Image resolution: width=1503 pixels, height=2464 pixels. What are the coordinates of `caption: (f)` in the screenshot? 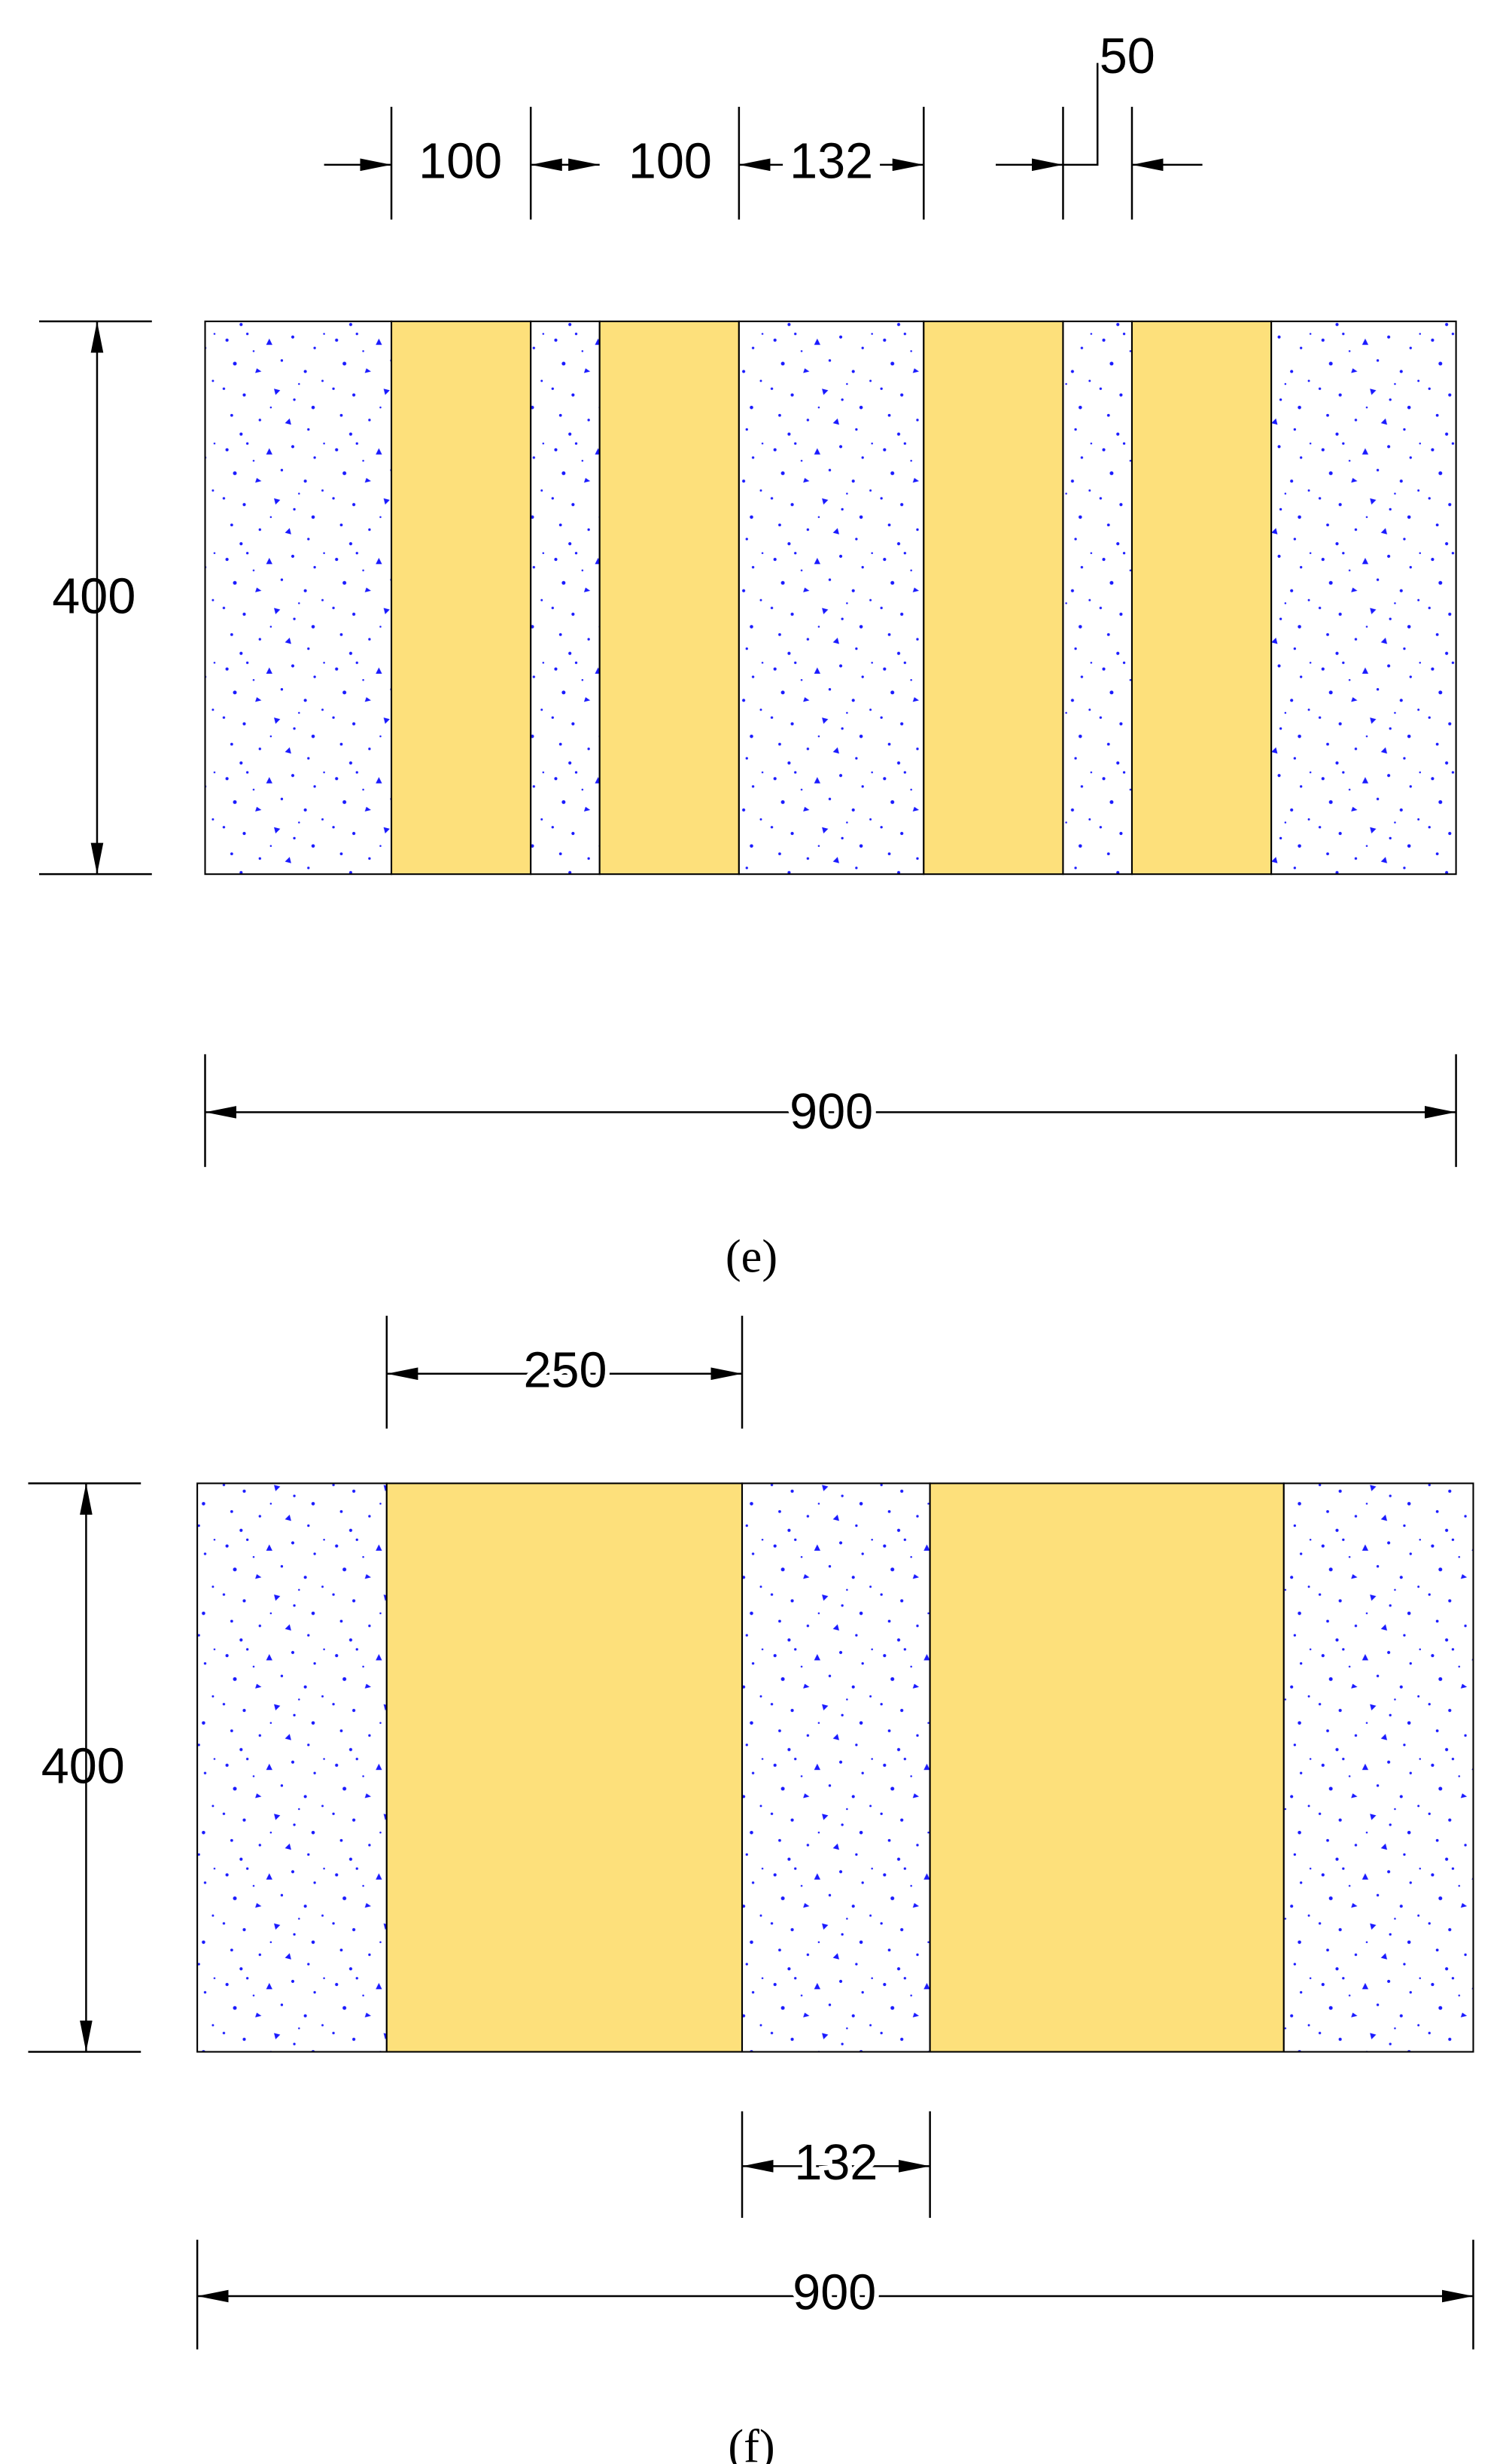 It's located at (751, 2442).